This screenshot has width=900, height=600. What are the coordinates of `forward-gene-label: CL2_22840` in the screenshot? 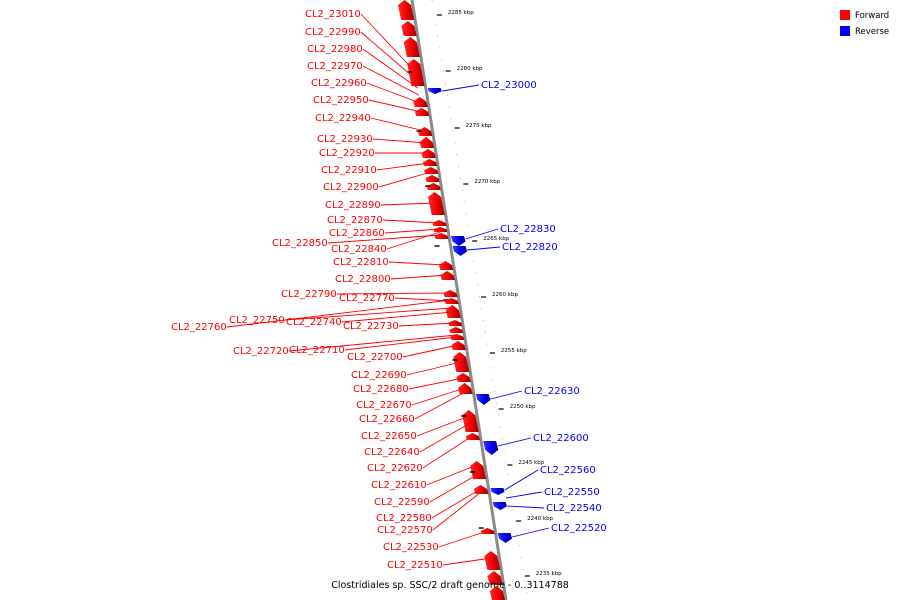 It's located at (359, 249).